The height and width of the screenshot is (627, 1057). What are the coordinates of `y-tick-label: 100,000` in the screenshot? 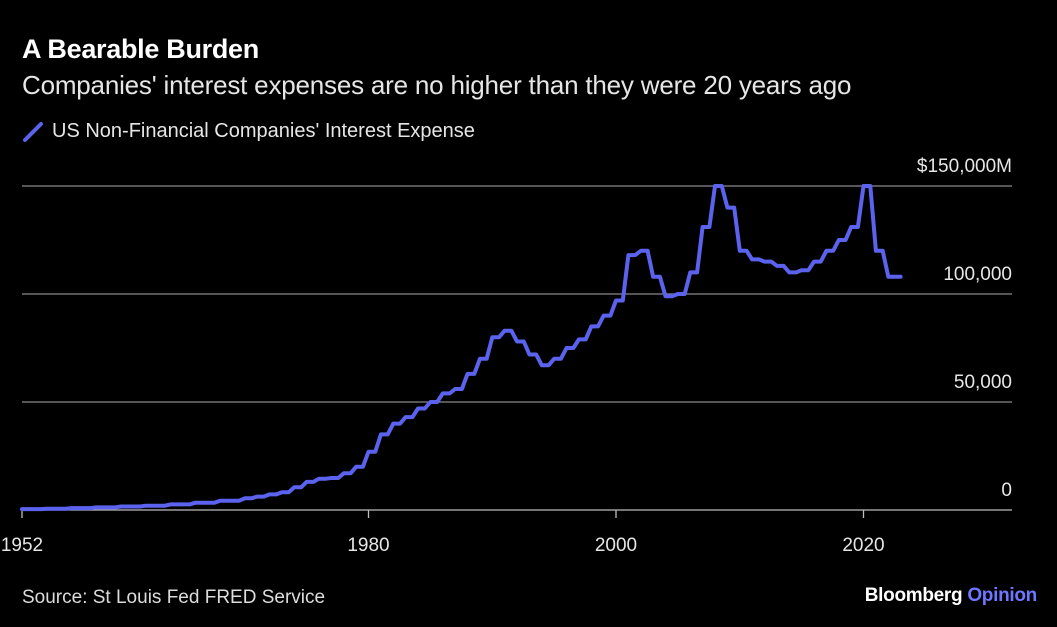 It's located at (977, 274).